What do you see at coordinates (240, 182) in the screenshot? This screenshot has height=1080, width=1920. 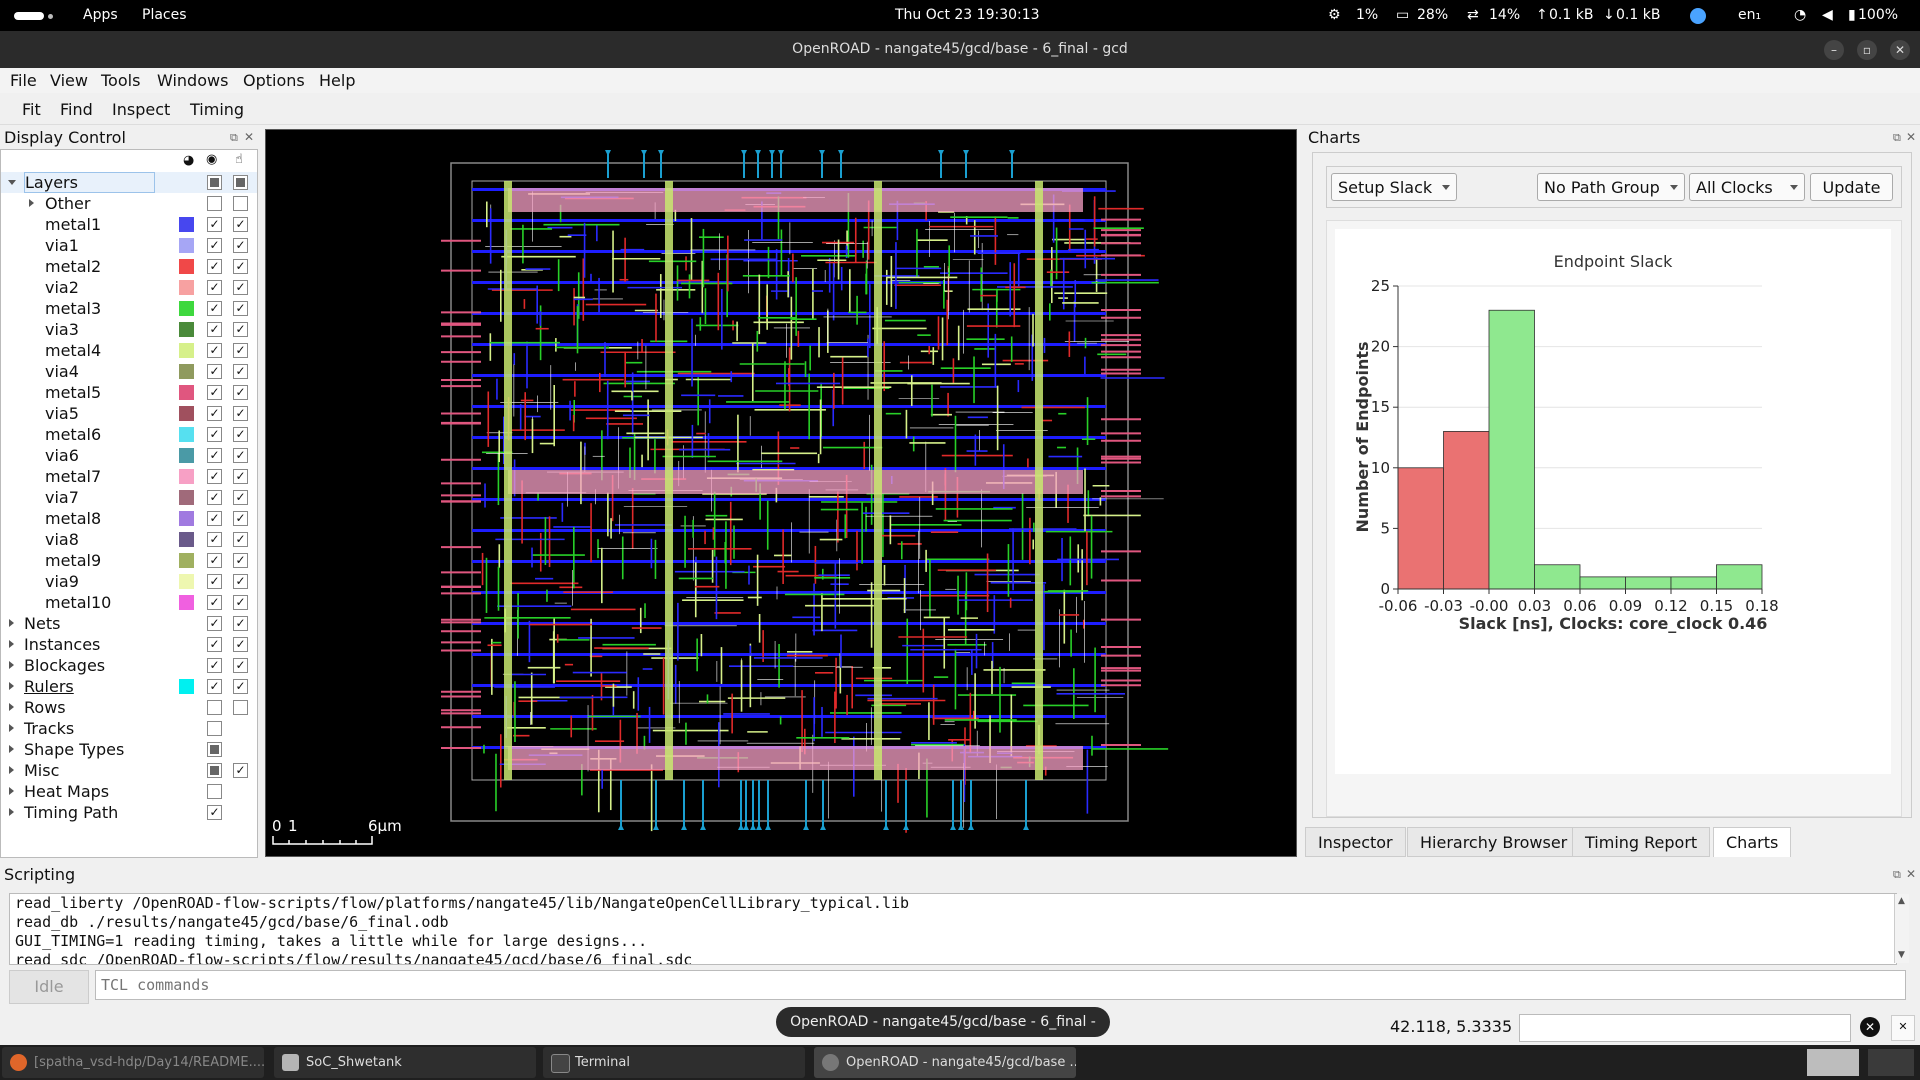 I see `layers-selectable-checkbox` at bounding box center [240, 182].